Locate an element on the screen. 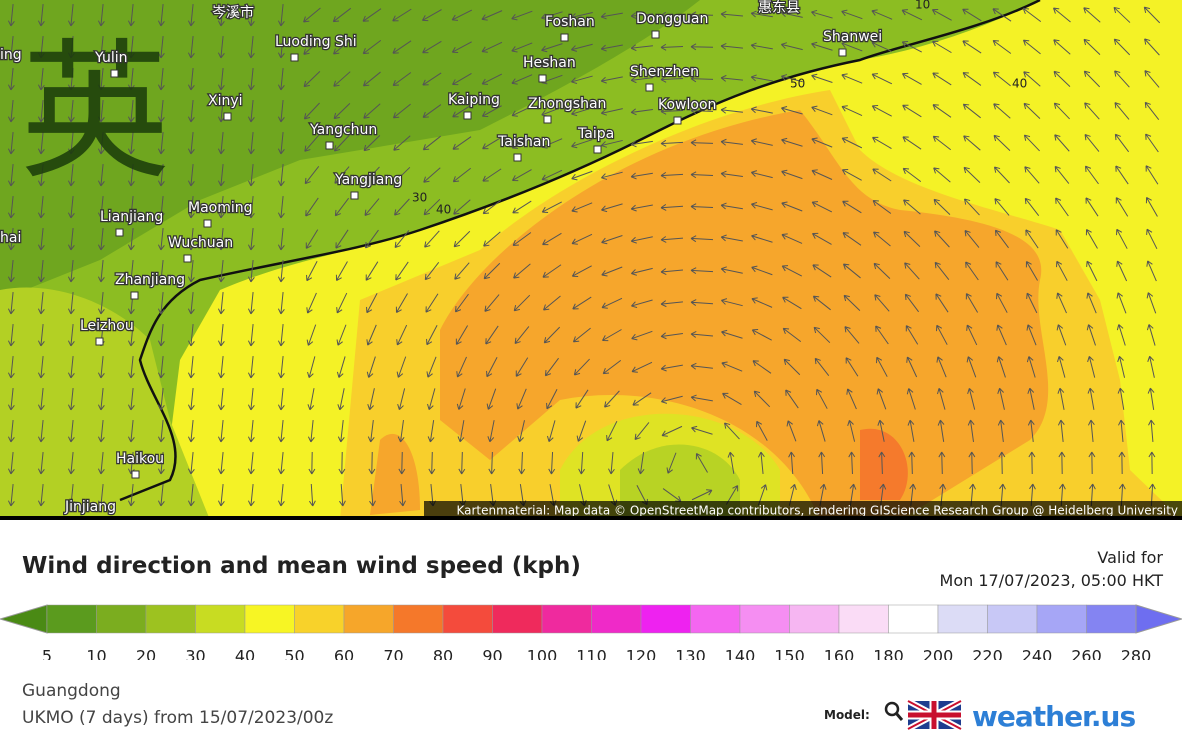 This screenshot has height=753, width=1182. contour-labels: 10 30 40 50 40 is located at coordinates (719, 108).